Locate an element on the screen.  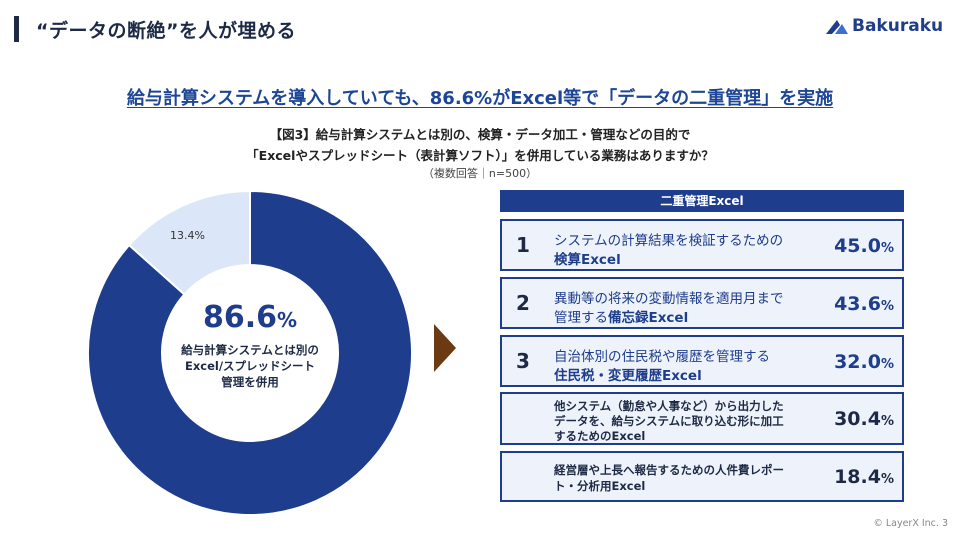
list-item: 2 異動等の将来の変動情報を適用月まで 管理する備忘録Excel 43.6% is located at coordinates (702, 303).